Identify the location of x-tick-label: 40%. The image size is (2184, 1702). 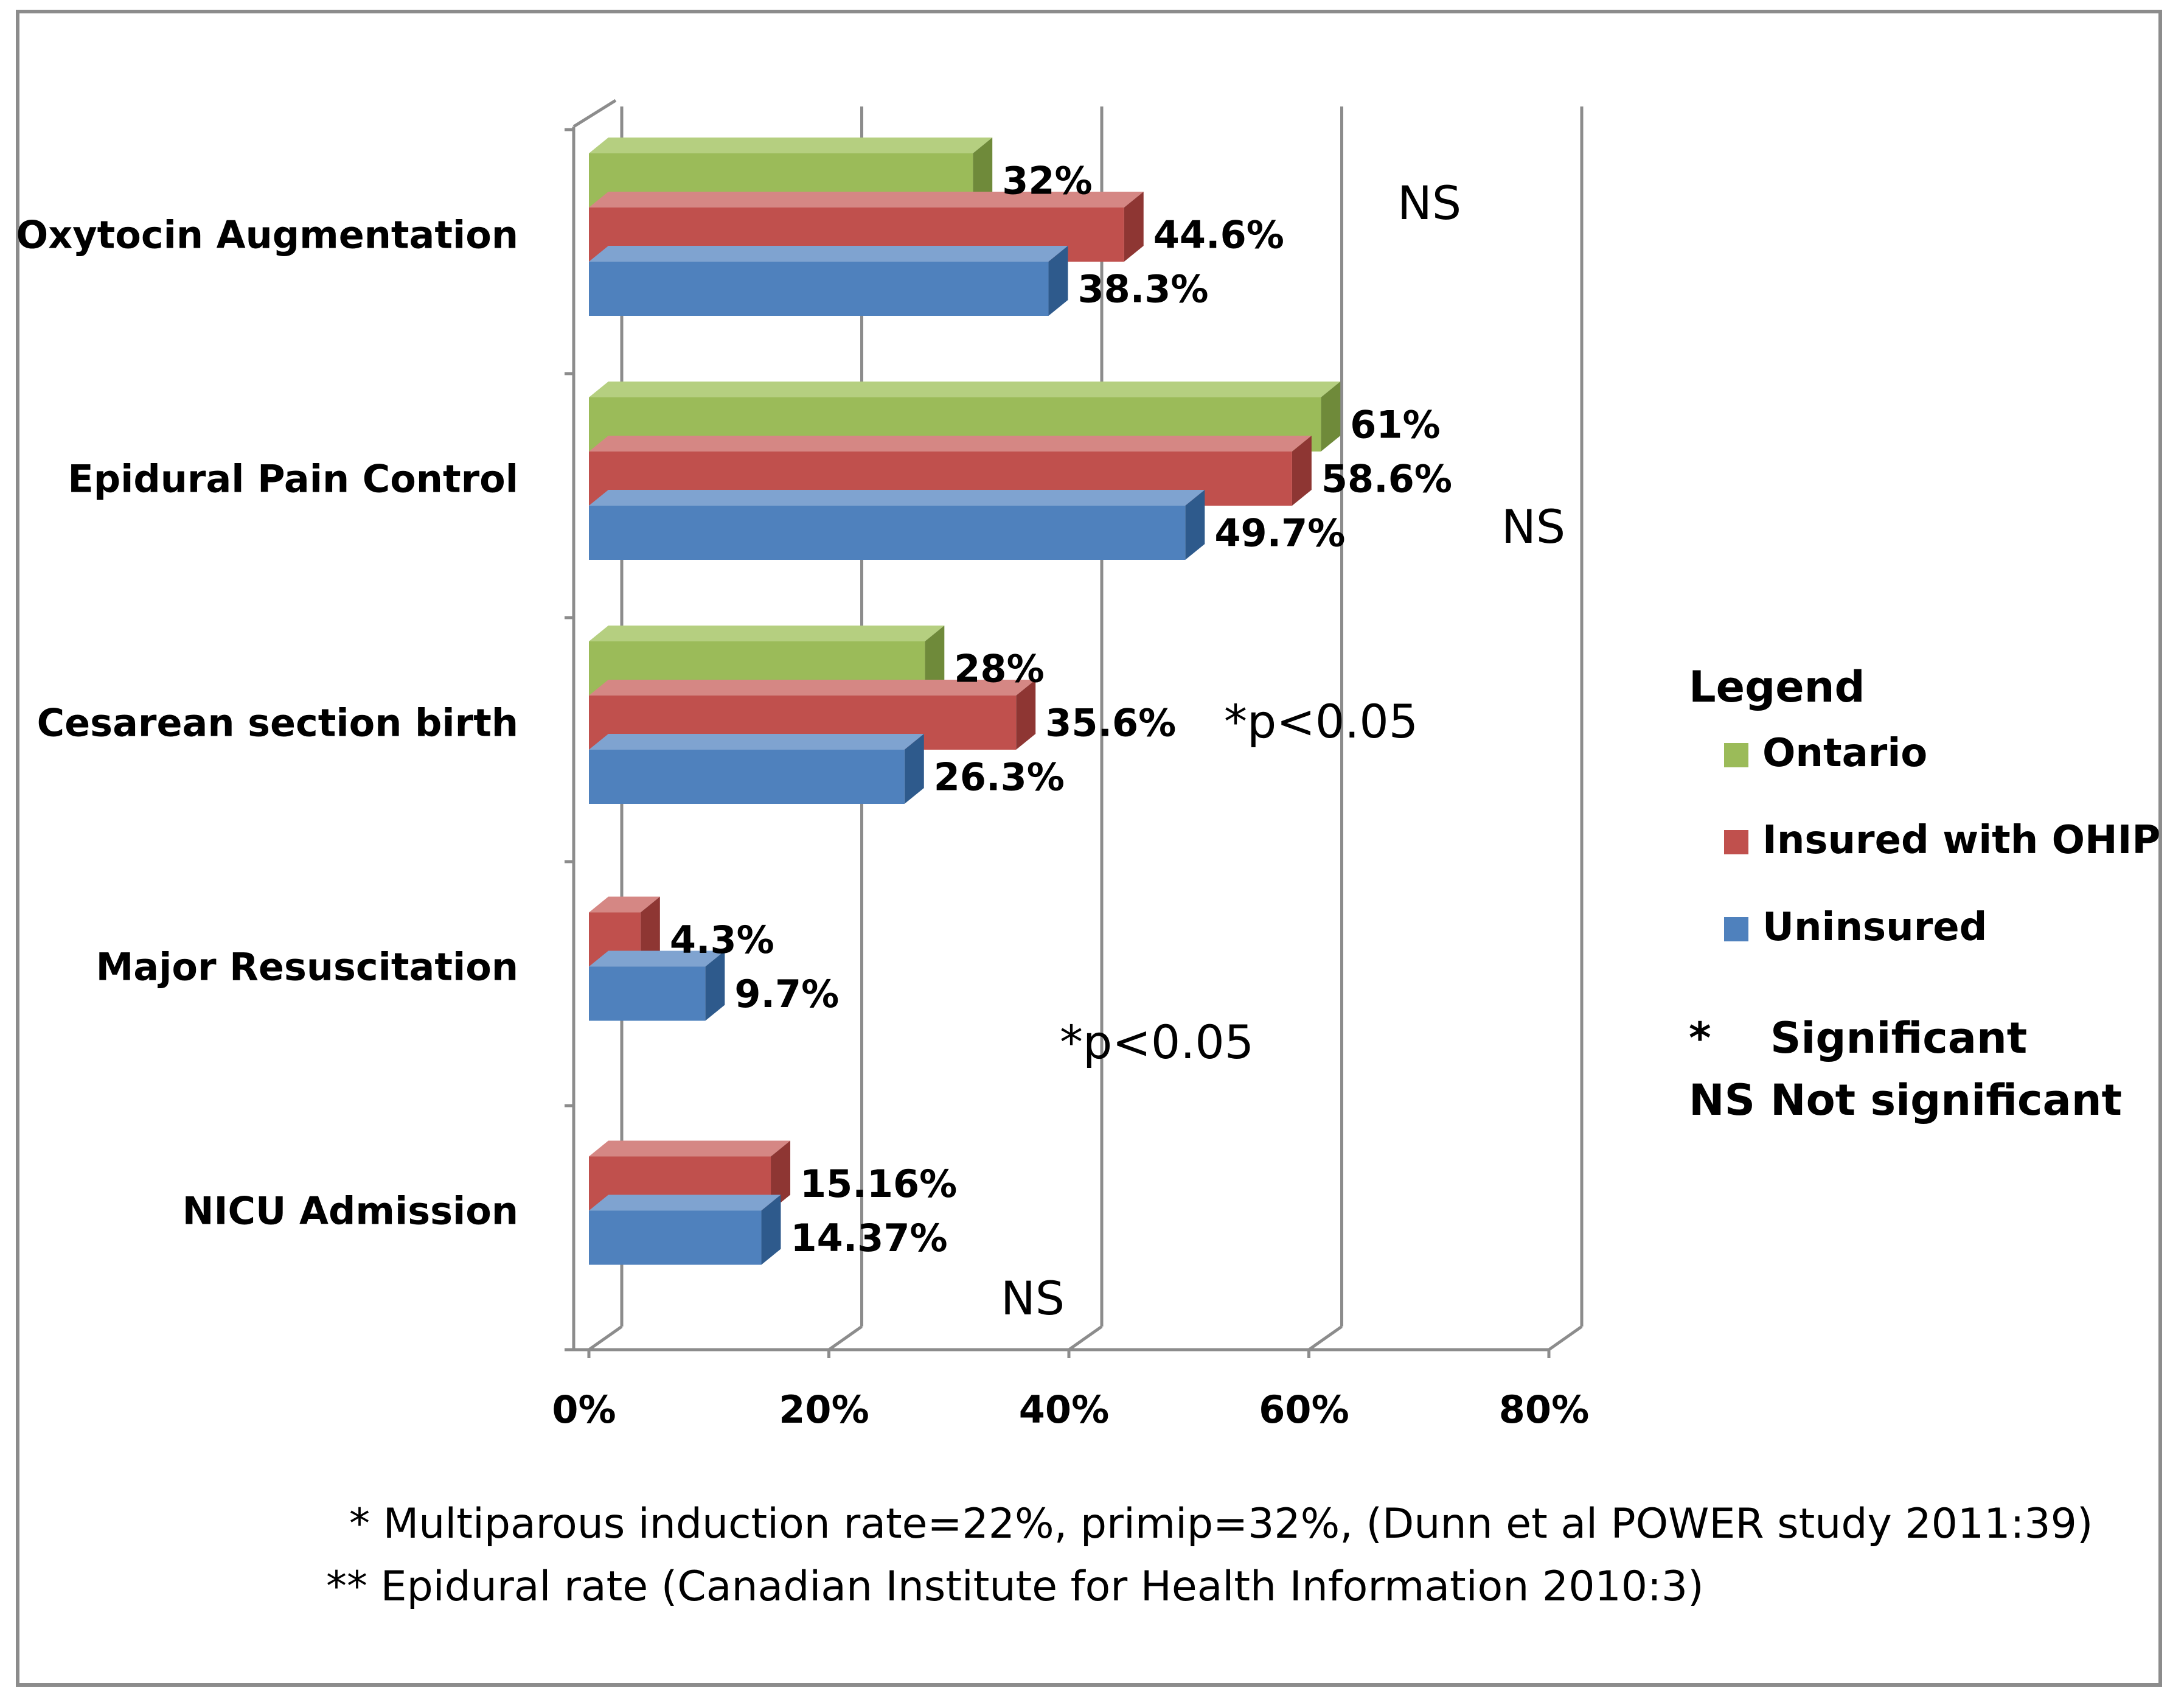
(1064, 1410).